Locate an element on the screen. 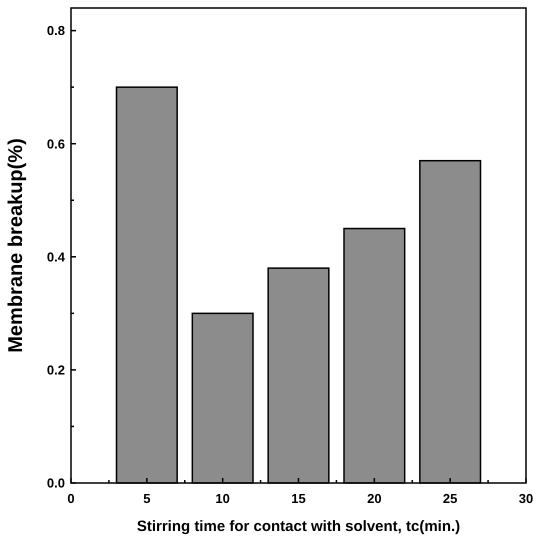 The height and width of the screenshot is (541, 533). x-tick-label: 30 is located at coordinates (525, 498).